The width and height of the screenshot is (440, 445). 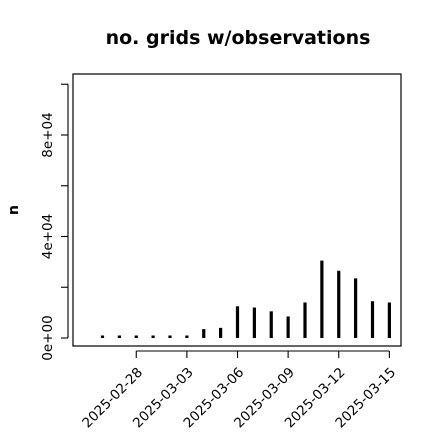 What do you see at coordinates (14, 210) in the screenshot?
I see `y-axis-label: n` at bounding box center [14, 210].